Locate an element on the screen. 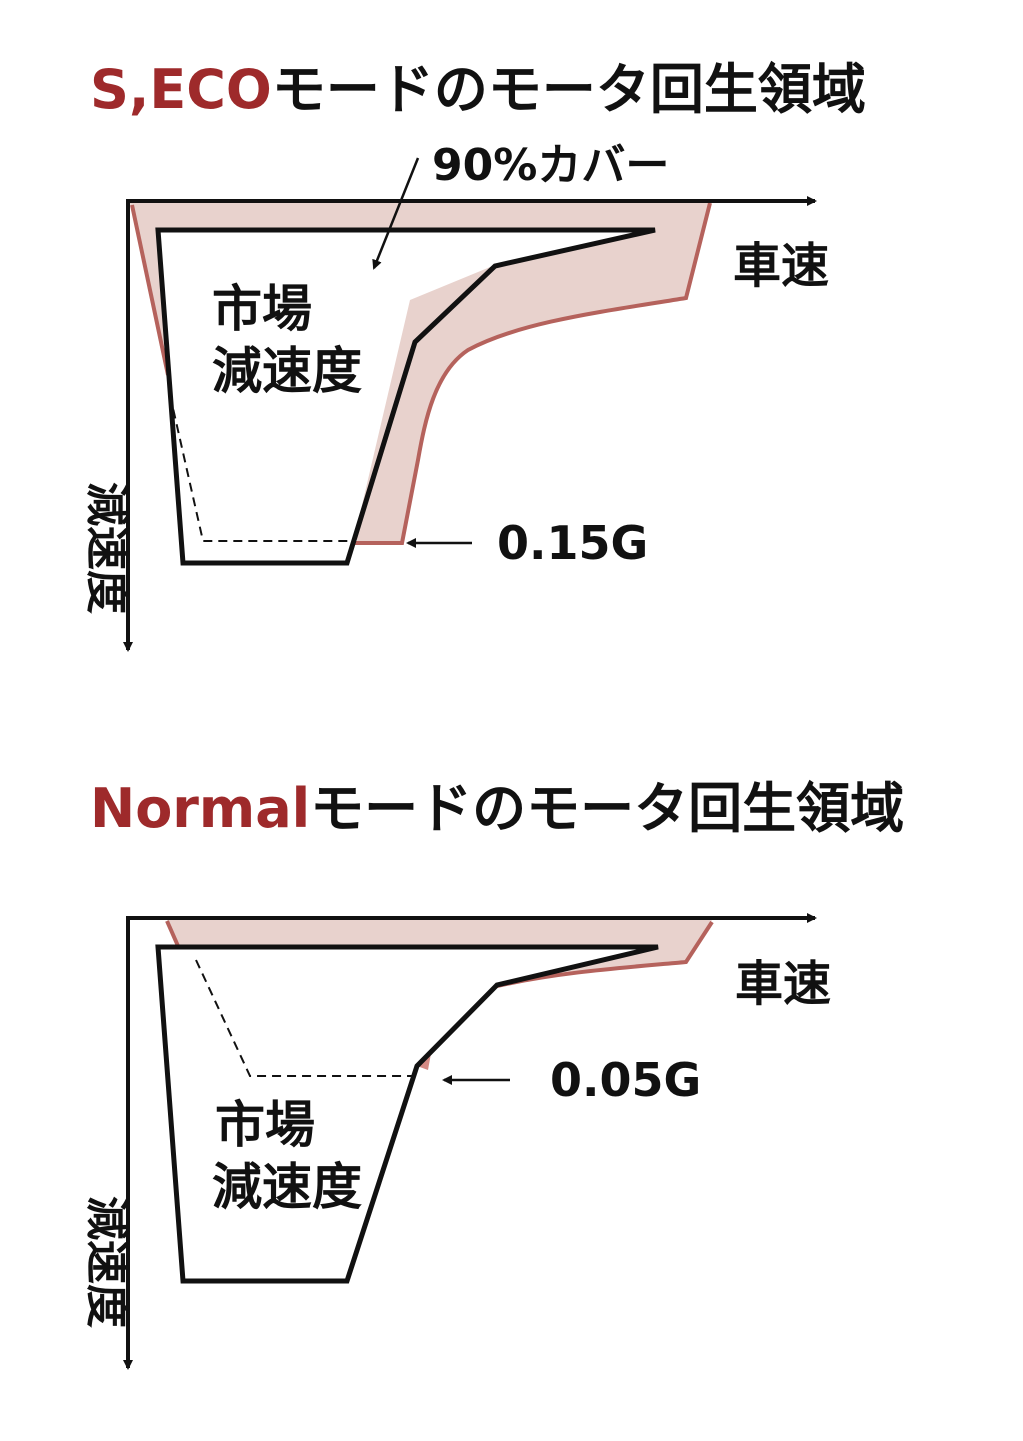 This screenshot has width=1023, height=1441. coverage-pointer is located at coordinates (396, 213).